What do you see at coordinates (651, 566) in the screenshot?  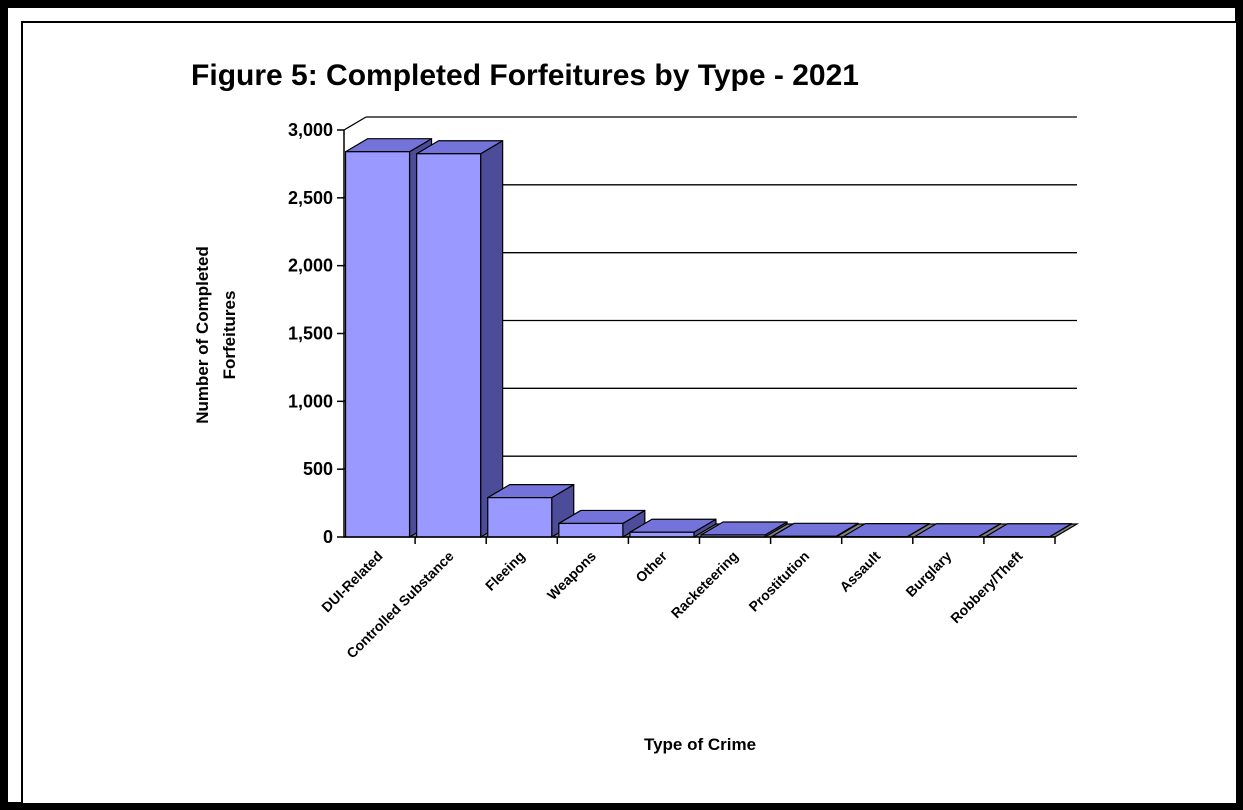 I see `x-category-label-4: Other` at bounding box center [651, 566].